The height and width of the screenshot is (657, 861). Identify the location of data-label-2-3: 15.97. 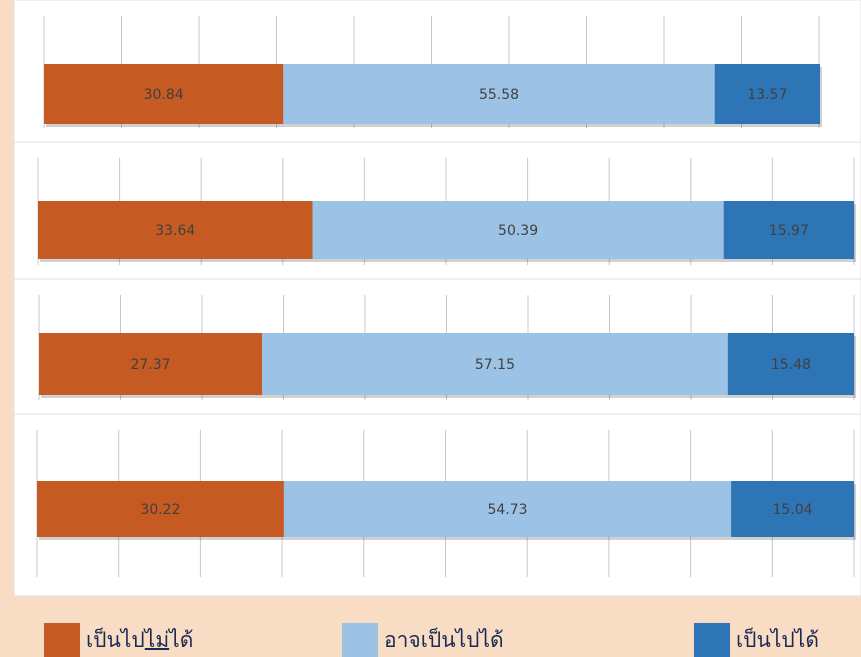
(789, 231).